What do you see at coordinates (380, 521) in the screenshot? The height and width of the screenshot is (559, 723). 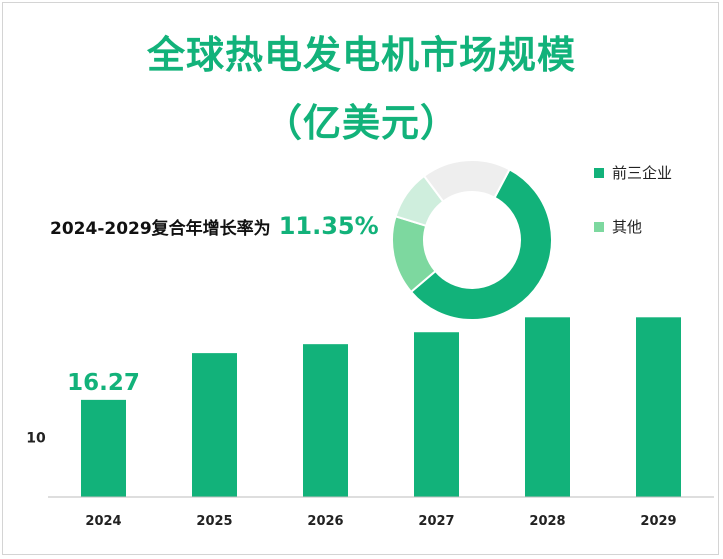 I see `x-tick-labels: 2024 2025 2026 2027 2028 2029` at bounding box center [380, 521].